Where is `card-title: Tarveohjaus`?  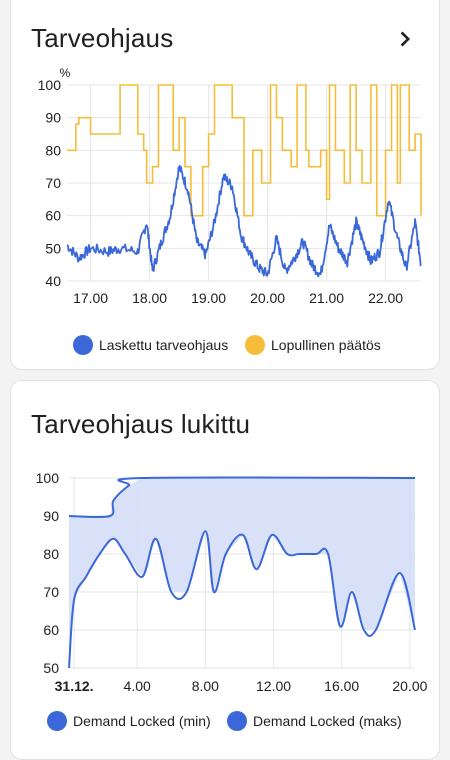
card-title: Tarveohjaus is located at coordinates (102, 38).